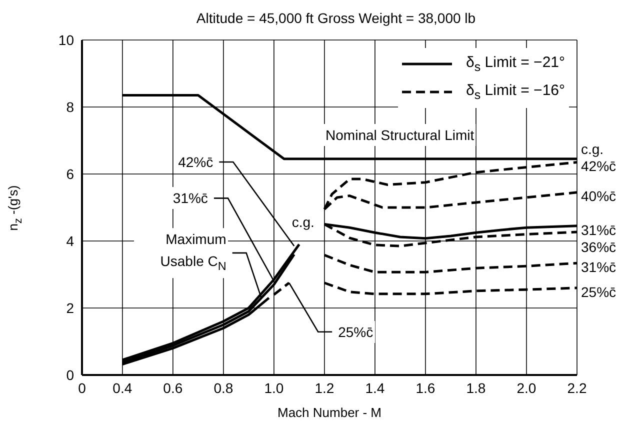 This screenshot has width=632, height=431. I want to click on annotation: Maximum Usable C$_{N}$, so click(181, 253).